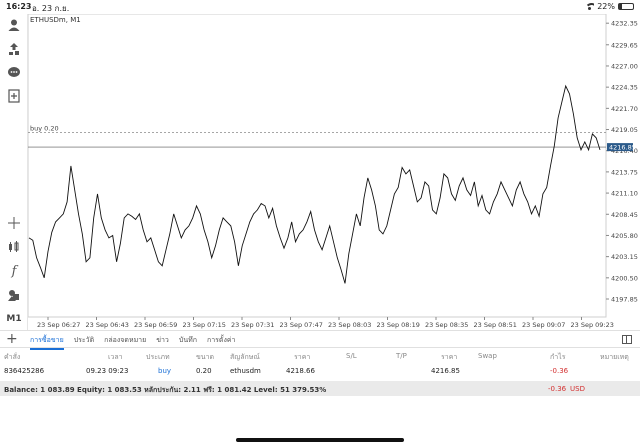  What do you see at coordinates (624, 151) in the screenshot?
I see `y-tick-label: 4216.40` at bounding box center [624, 151].